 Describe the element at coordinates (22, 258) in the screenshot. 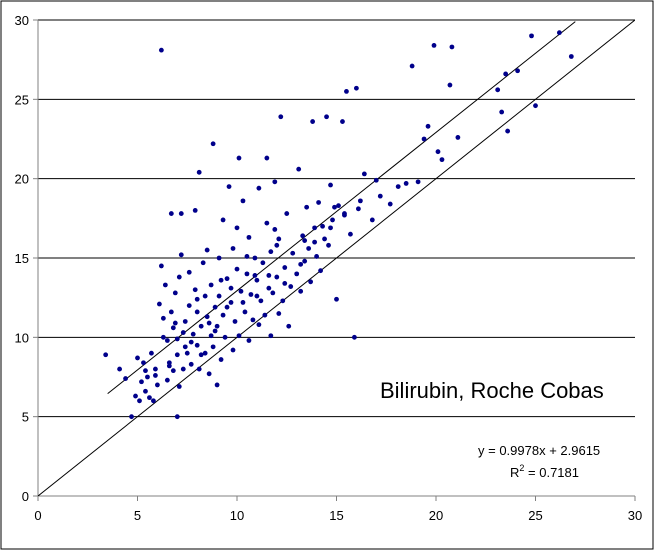

I see `y-tick-label: 15` at that location.